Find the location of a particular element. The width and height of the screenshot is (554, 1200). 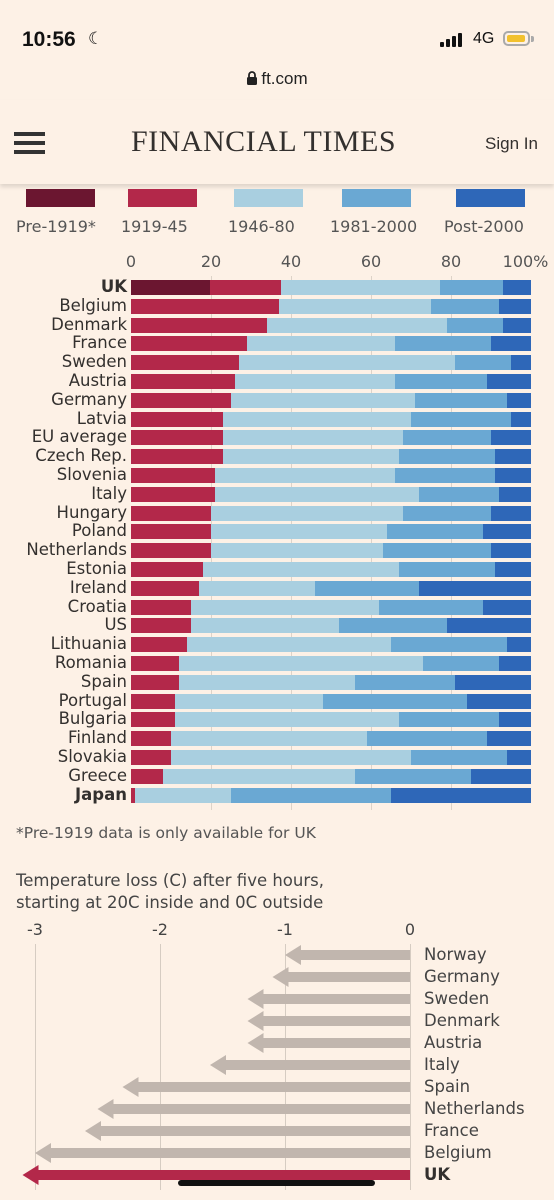

url-display: ft.com is located at coordinates (277, 79).